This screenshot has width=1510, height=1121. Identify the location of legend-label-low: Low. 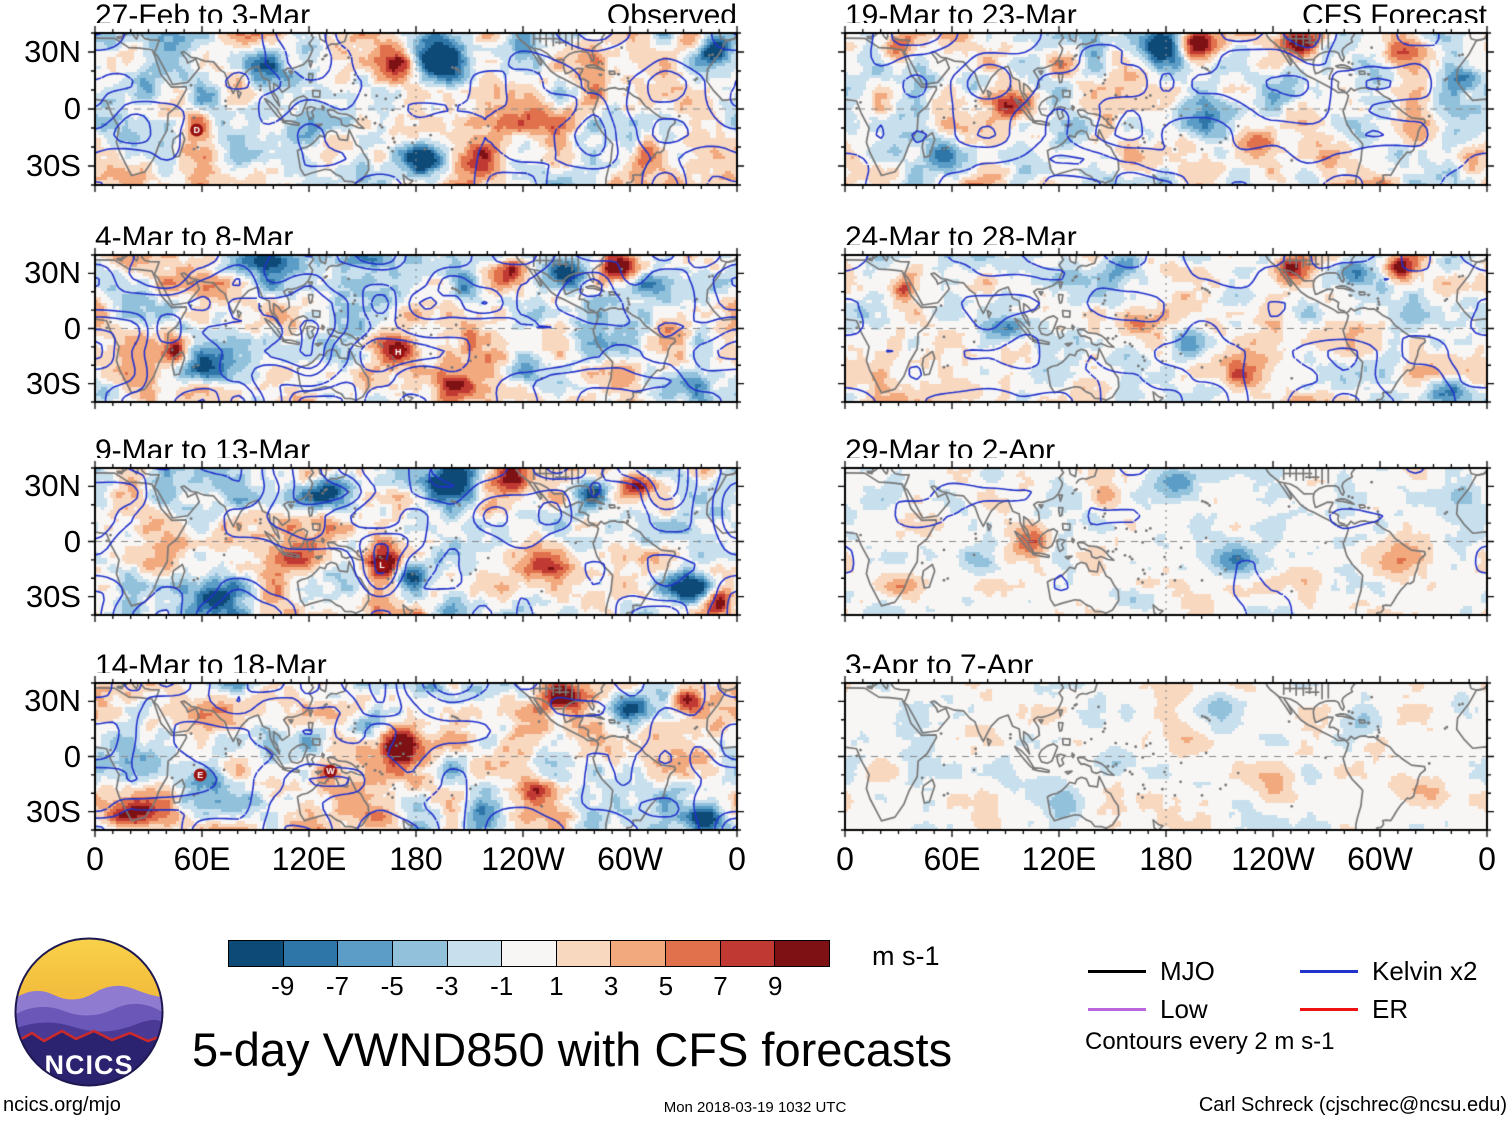
(1184, 1009).